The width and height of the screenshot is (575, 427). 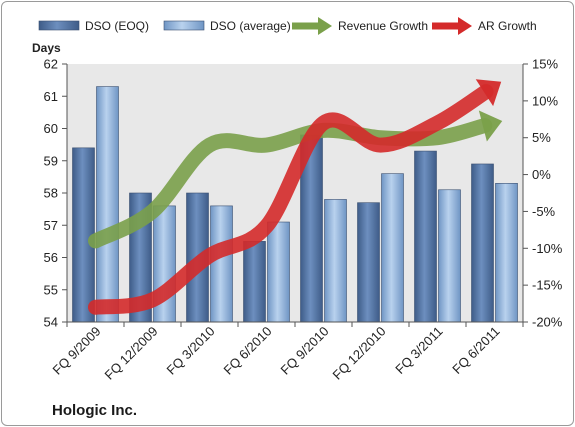 What do you see at coordinates (547, 248) in the screenshot?
I see `y2-tick-label: -10%` at bounding box center [547, 248].